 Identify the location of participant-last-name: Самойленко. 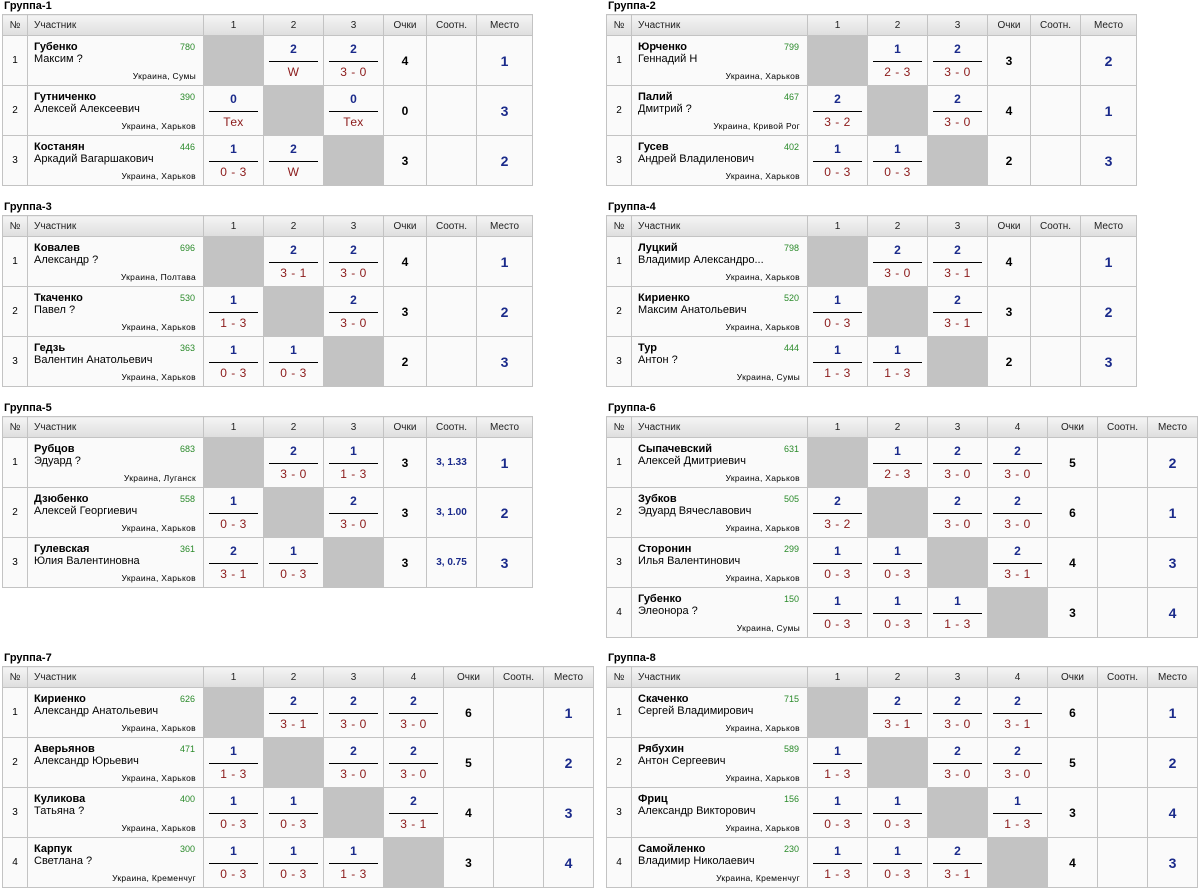
(672, 849).